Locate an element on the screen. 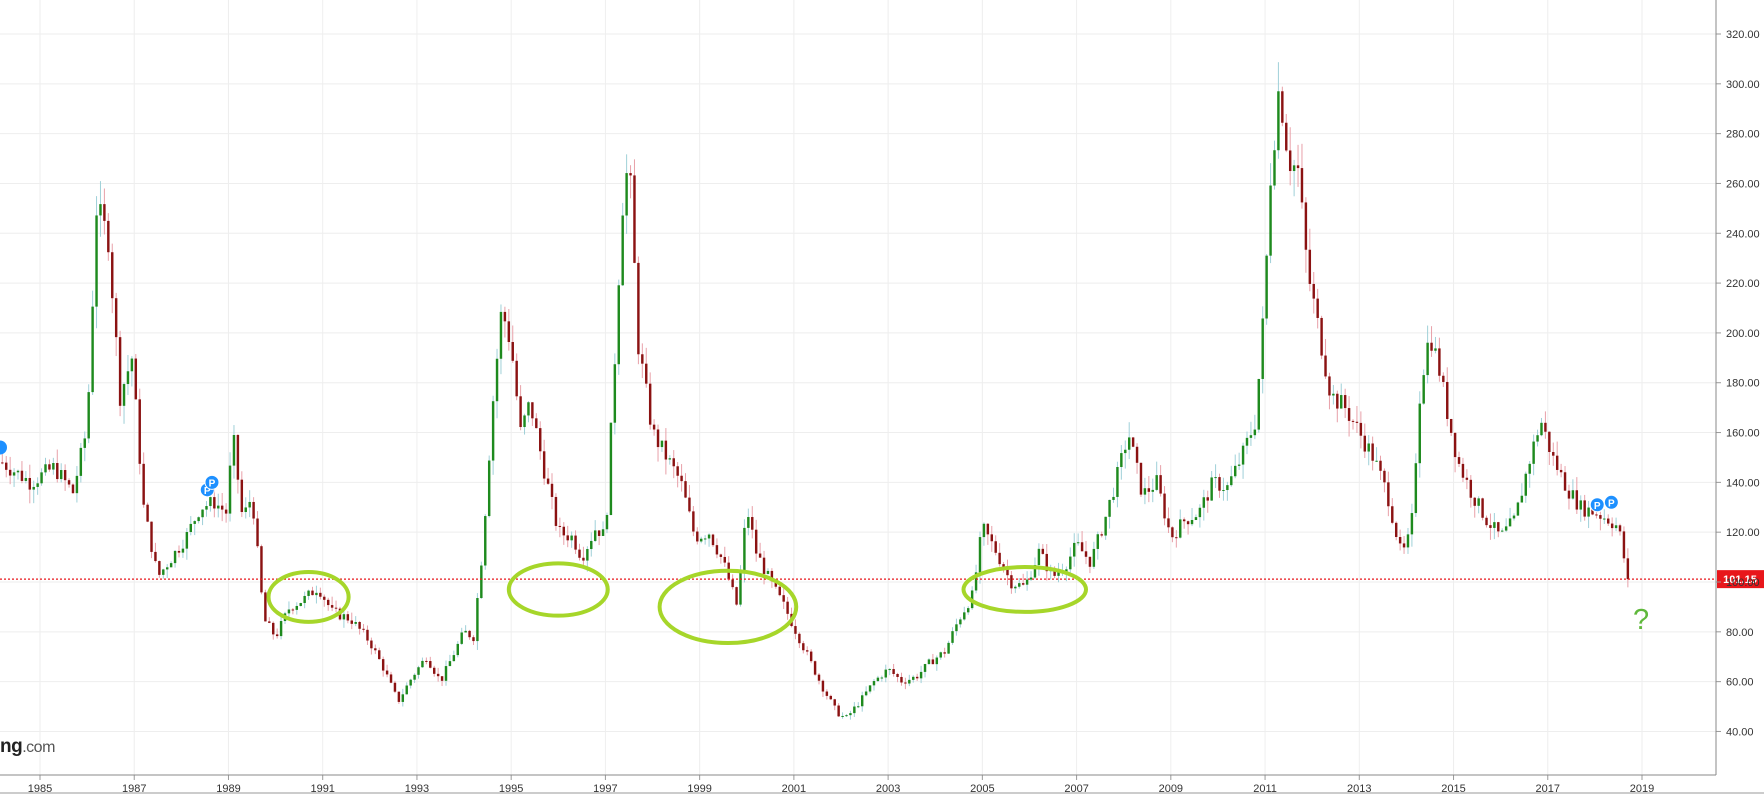  y-tick-label: 260.00 is located at coordinates (1743, 184).